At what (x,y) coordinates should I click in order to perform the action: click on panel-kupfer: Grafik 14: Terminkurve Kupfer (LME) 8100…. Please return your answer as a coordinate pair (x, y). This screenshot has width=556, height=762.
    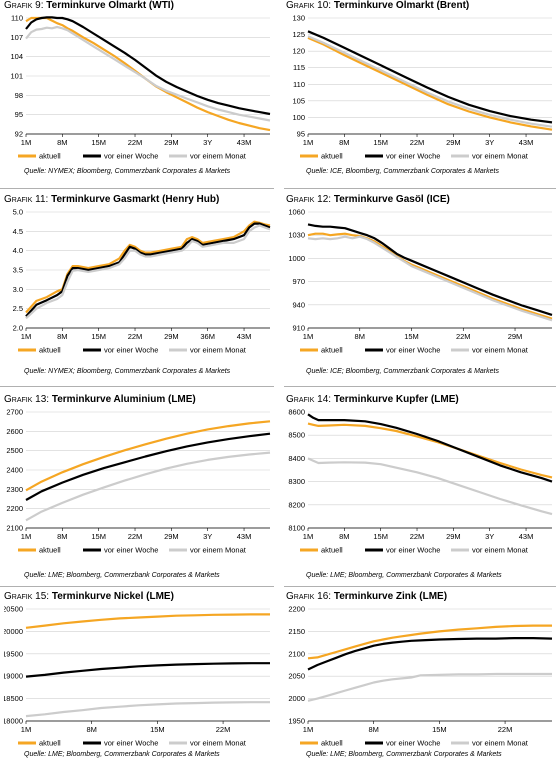
    Looking at the image, I should click on (421, 489).